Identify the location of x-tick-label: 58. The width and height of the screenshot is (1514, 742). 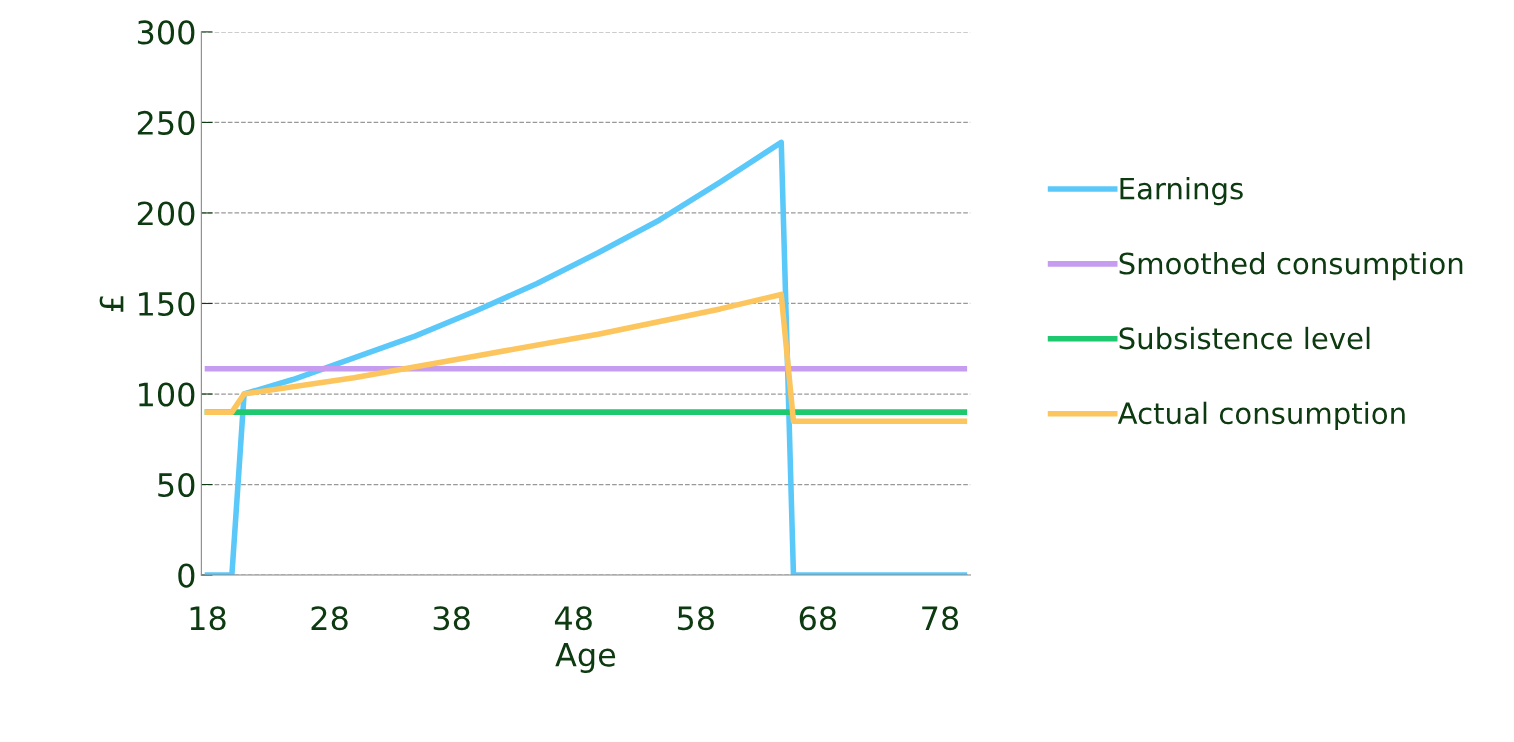
(695, 618).